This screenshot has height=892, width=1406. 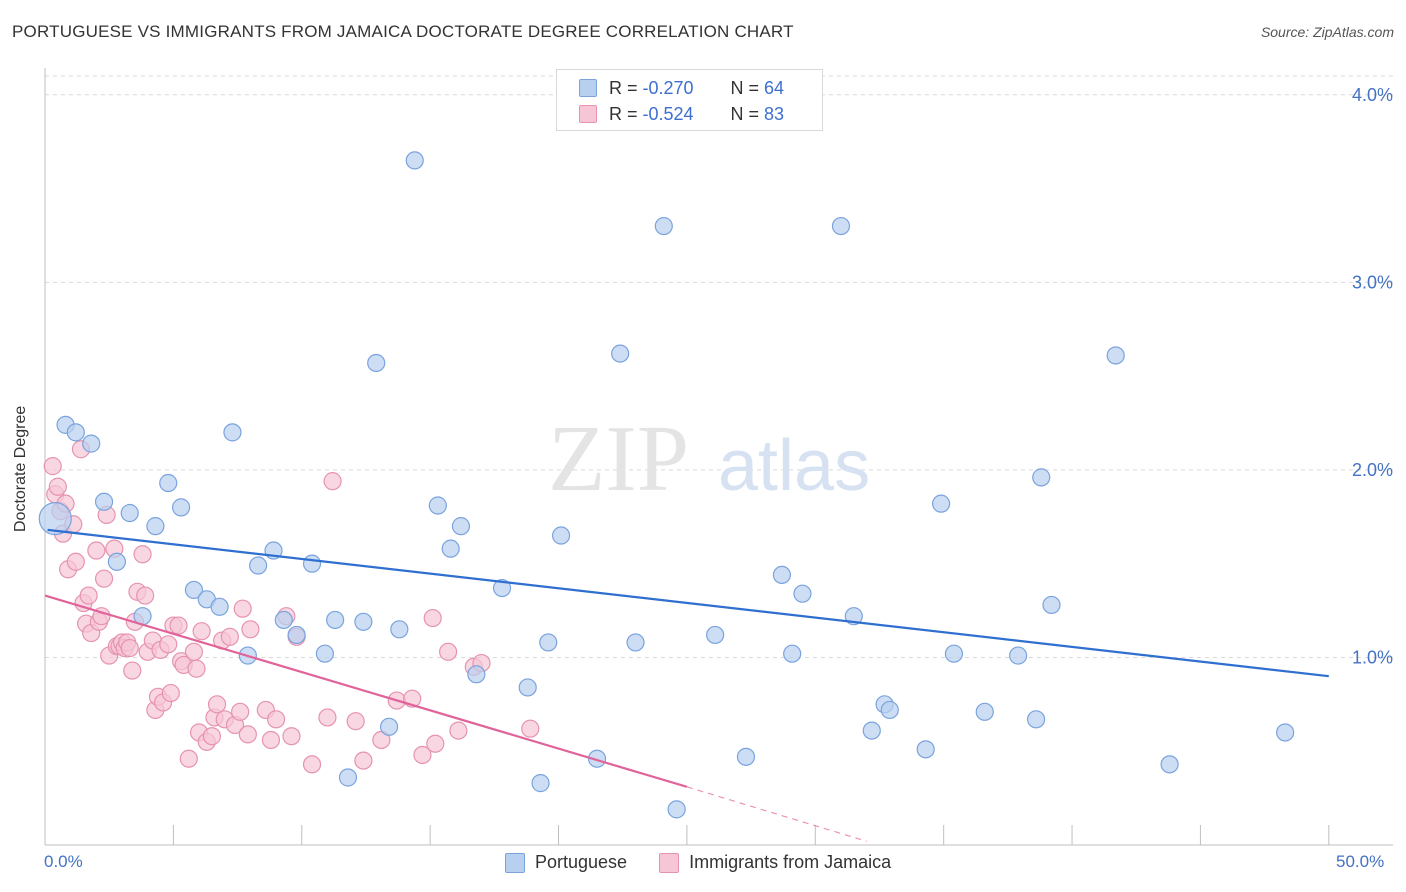 What do you see at coordinates (291, 607) in the screenshot?
I see `jamaica-points` at bounding box center [291, 607].